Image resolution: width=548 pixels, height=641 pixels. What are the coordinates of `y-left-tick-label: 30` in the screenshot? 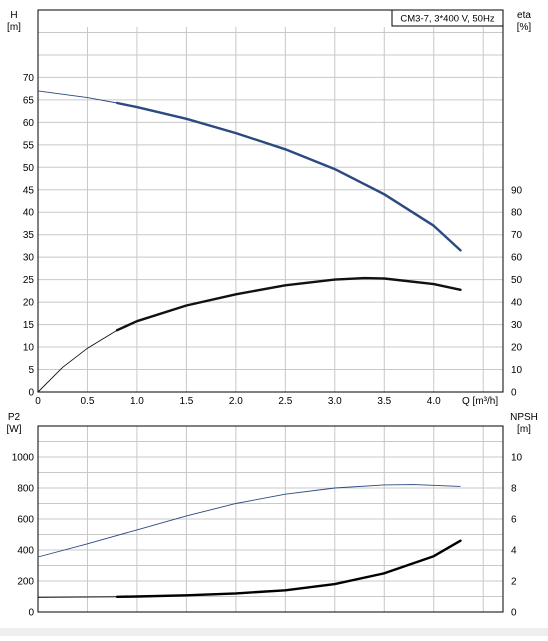 It's located at (29, 258).